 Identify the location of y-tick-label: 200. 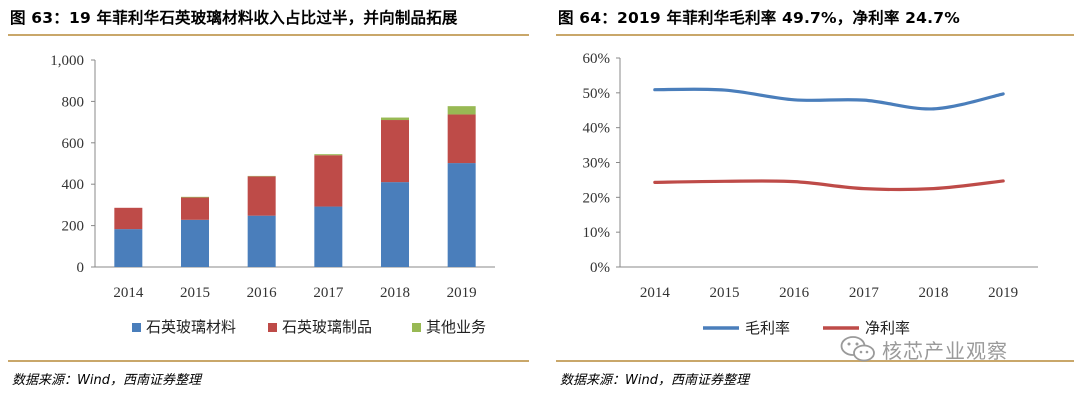
(73, 227).